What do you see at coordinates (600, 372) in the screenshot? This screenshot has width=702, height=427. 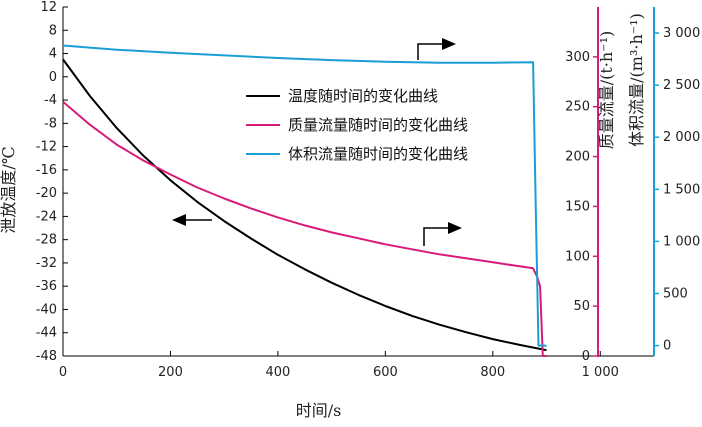 I see `x-tick-label: 1 000` at bounding box center [600, 372].